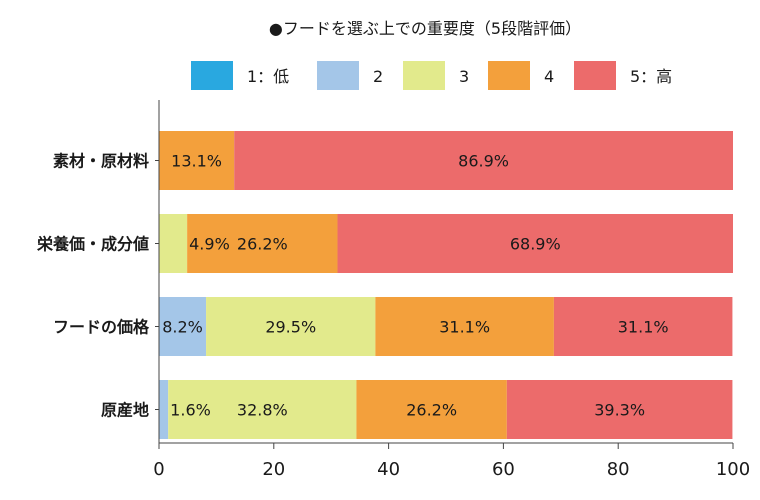  What do you see at coordinates (378, 76) in the screenshot?
I see `legend-label: 2` at bounding box center [378, 76].